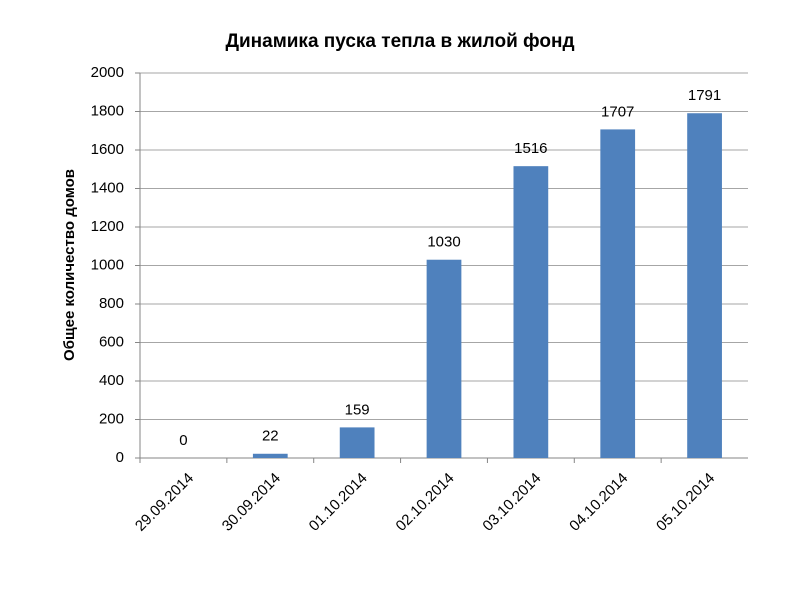 Image resolution: width=800 pixels, height=600 pixels. What do you see at coordinates (598, 502) in the screenshot?
I see `x-tick-label: 04.10.2014` at bounding box center [598, 502].